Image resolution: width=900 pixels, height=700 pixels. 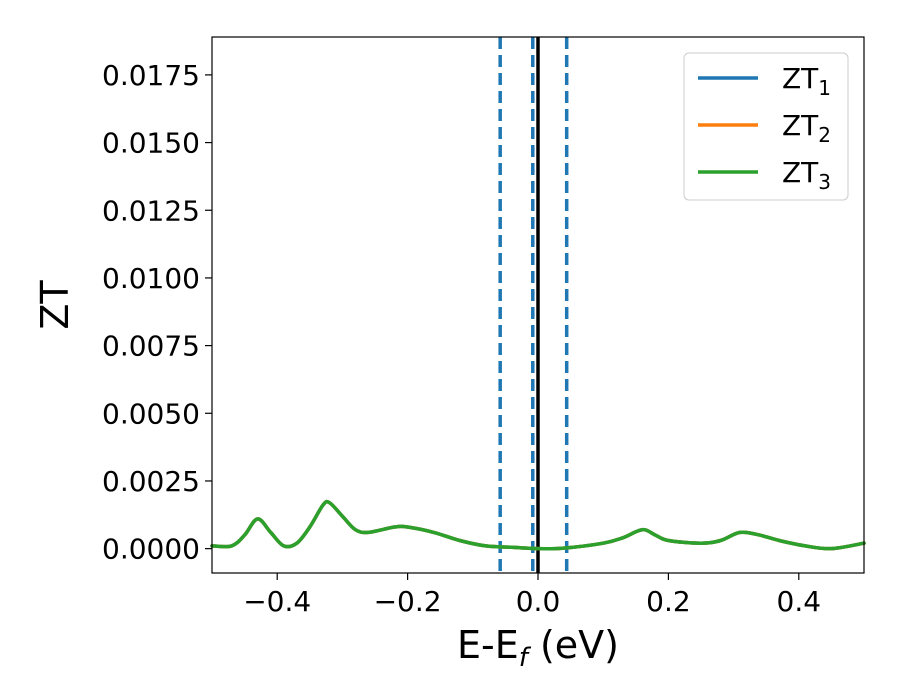 What do you see at coordinates (151, 413) in the screenshot?
I see `y-tick-label: 0.0050` at bounding box center [151, 413].